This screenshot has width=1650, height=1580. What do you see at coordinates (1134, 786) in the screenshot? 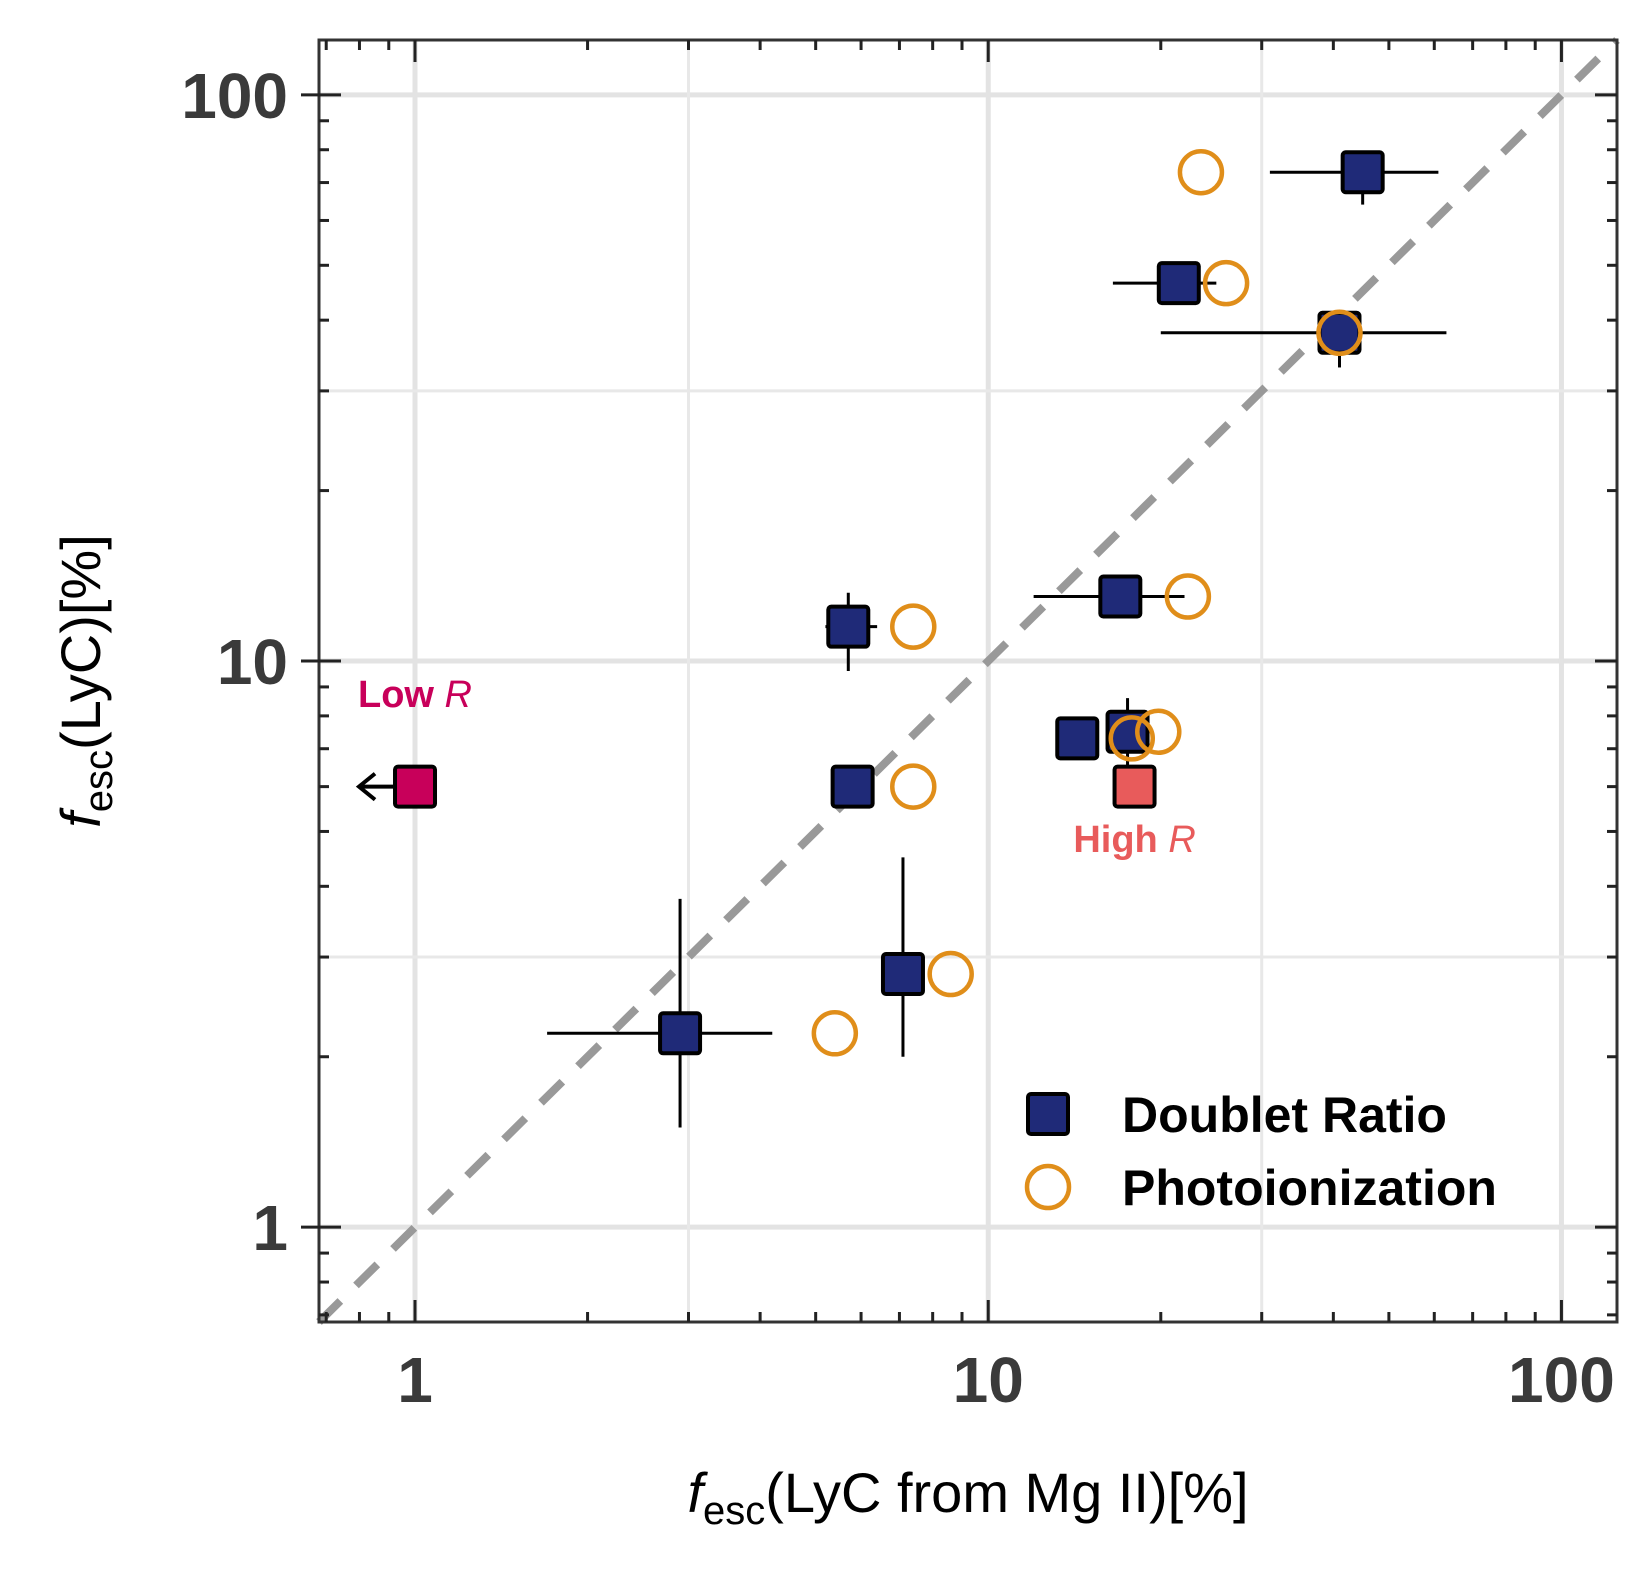
I see `special-point-high-r` at bounding box center [1134, 786].